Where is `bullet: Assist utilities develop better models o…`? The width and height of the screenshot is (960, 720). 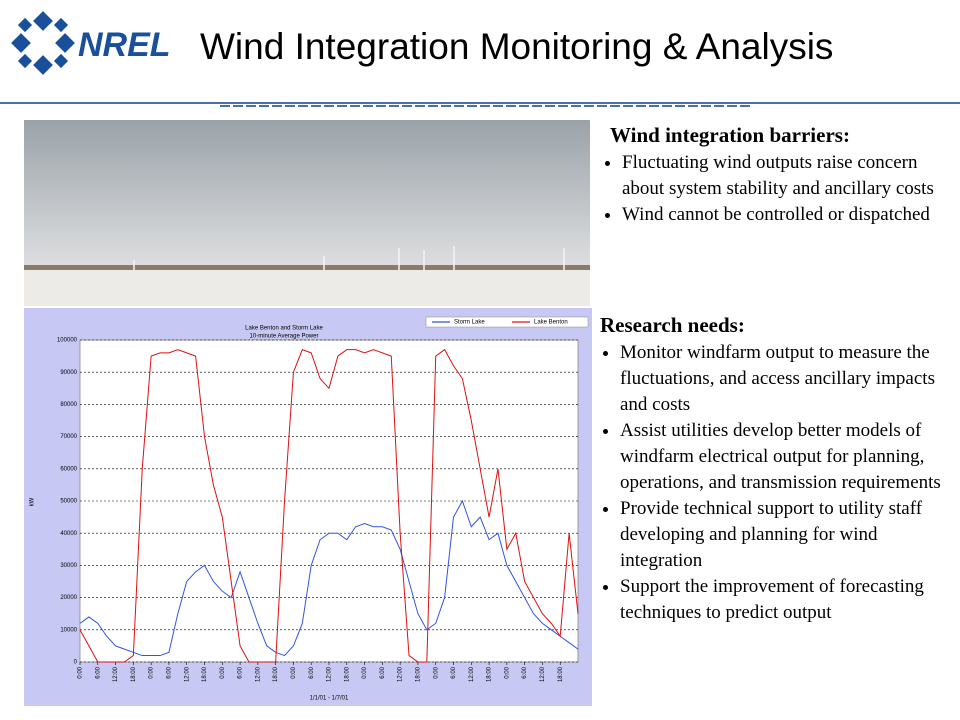 bullet: Assist utilities develop better models o… is located at coordinates (789, 457).